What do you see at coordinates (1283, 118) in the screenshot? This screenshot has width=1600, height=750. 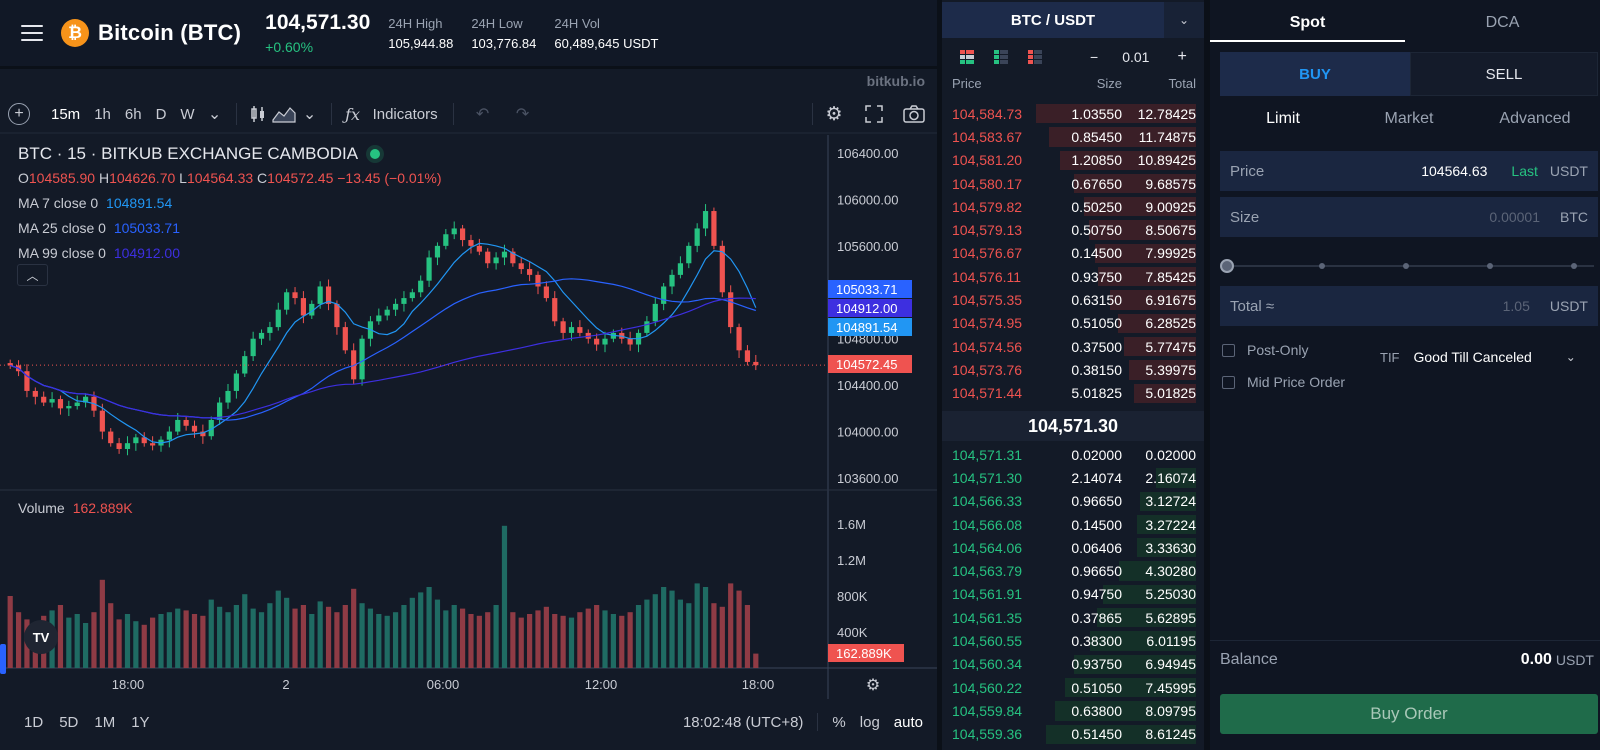 I see `tab-limit: Limit` at bounding box center [1283, 118].